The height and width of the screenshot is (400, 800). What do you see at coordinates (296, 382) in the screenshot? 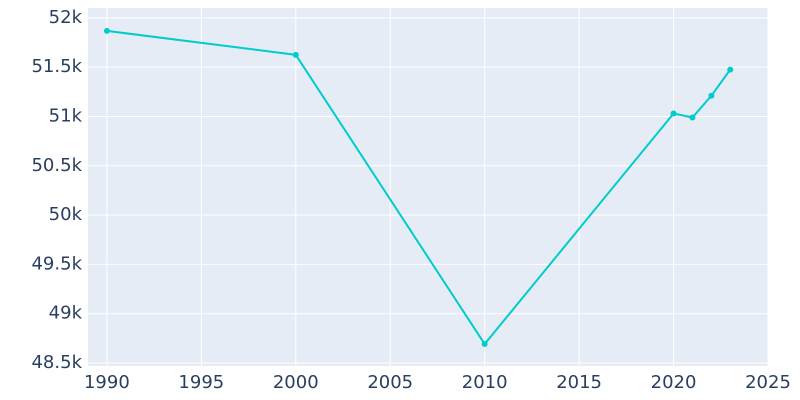
I see `x-tick-label: 2000` at bounding box center [296, 382].